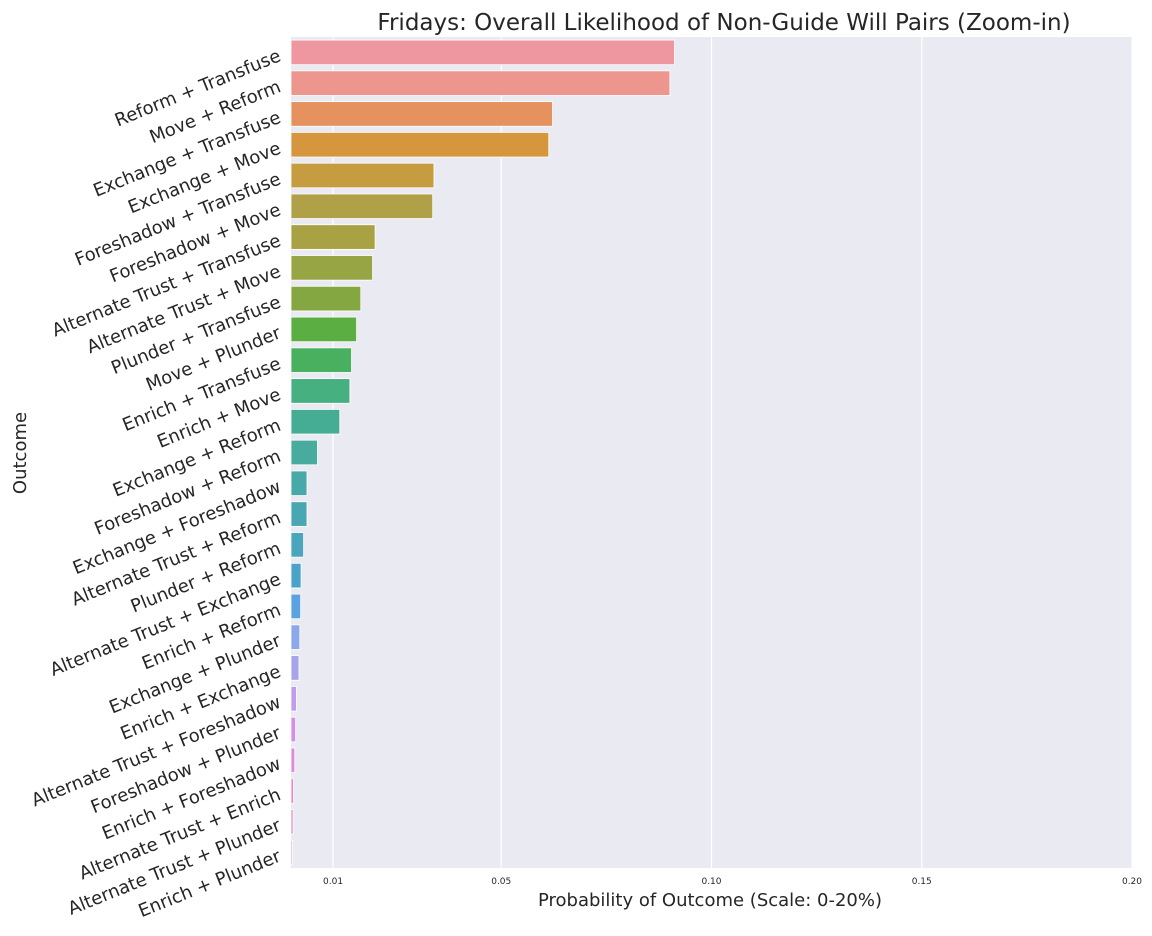  What do you see at coordinates (922, 882) in the screenshot?
I see `x-tick-label: 0.15` at bounding box center [922, 882].